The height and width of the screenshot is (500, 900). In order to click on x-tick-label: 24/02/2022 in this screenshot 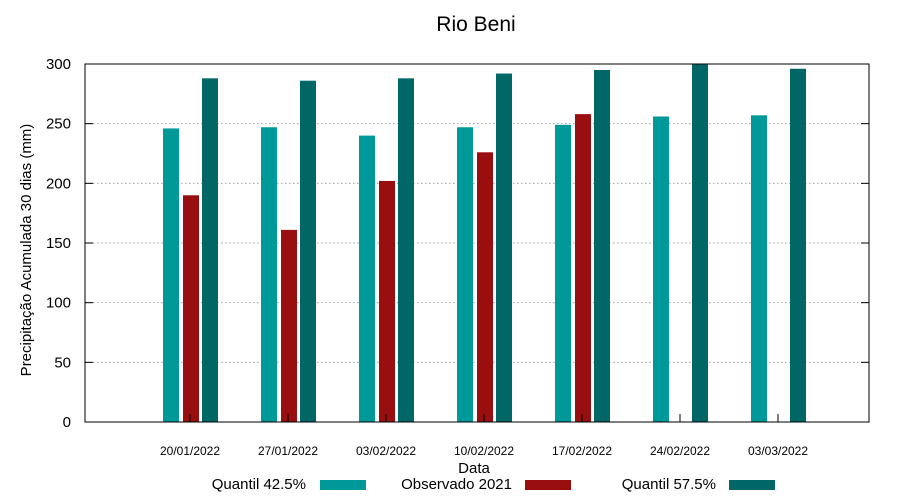, I will do `click(680, 451)`.